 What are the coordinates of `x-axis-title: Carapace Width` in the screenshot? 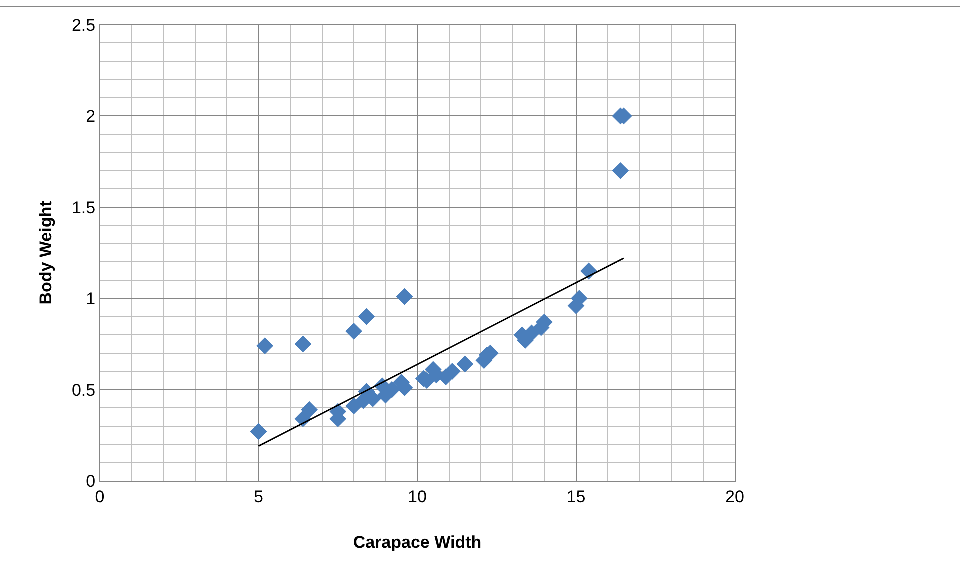 It's located at (417, 542).